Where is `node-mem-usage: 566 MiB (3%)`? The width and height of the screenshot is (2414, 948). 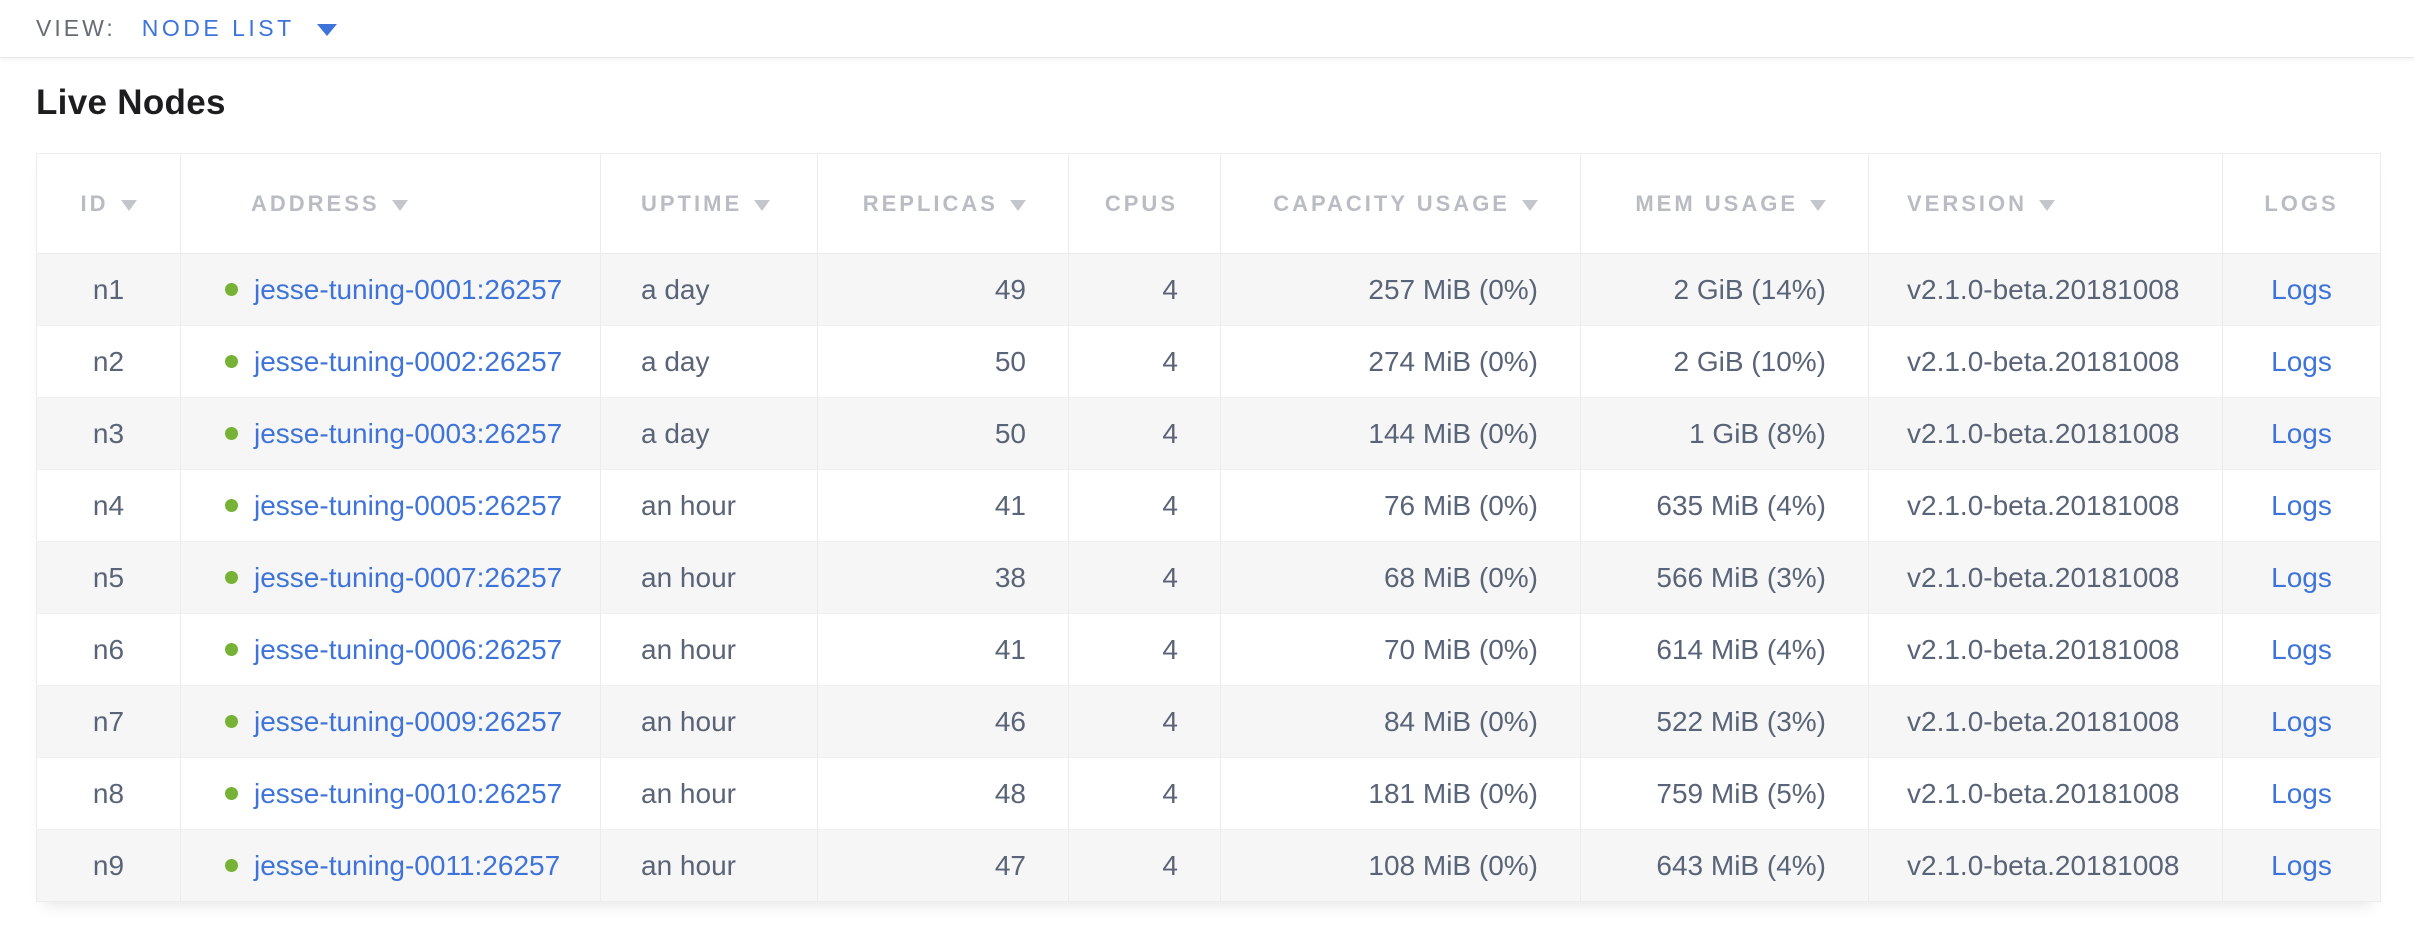
node-mem-usage: 566 MiB (3%) is located at coordinates (1741, 577).